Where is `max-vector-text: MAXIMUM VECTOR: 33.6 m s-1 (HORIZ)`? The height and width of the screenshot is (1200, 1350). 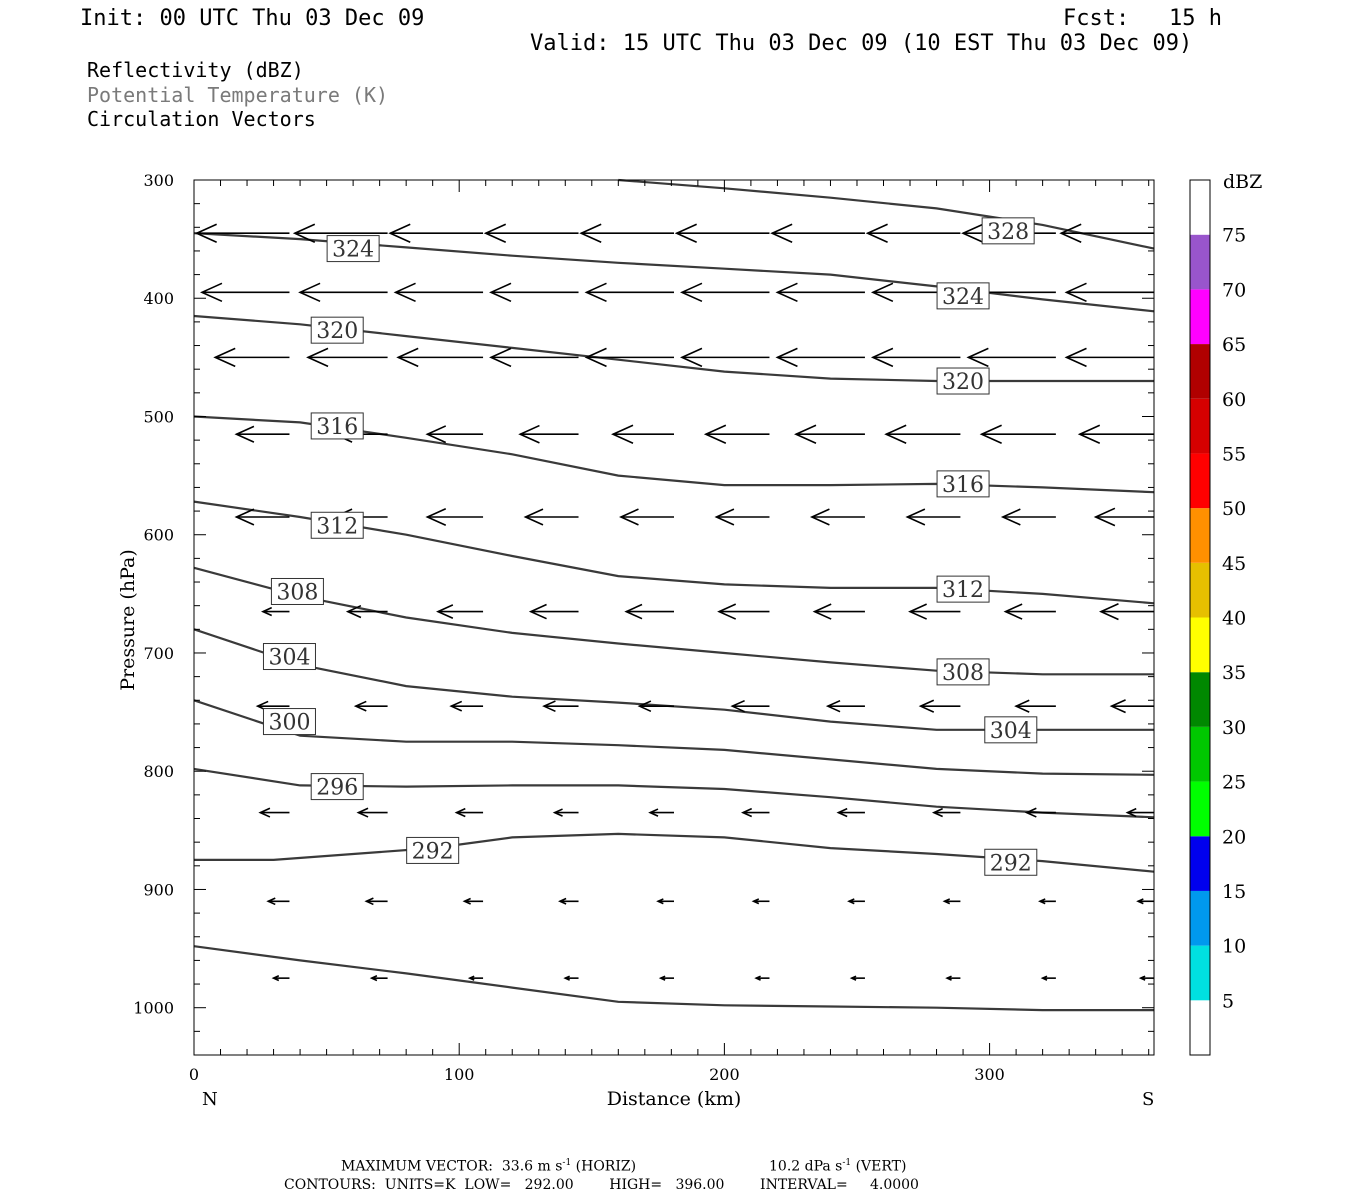 max-vector-text: MAXIMUM VECTOR: 33.6 m s-1 (HORIZ) is located at coordinates (489, 1166).